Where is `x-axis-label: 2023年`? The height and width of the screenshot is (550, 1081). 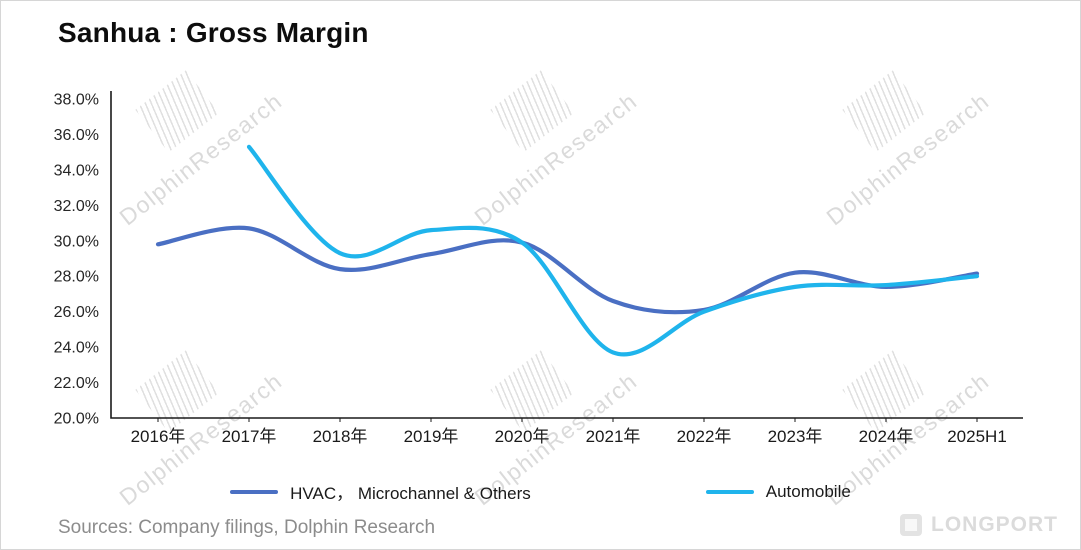 x-axis-label: 2023年 is located at coordinates (795, 436).